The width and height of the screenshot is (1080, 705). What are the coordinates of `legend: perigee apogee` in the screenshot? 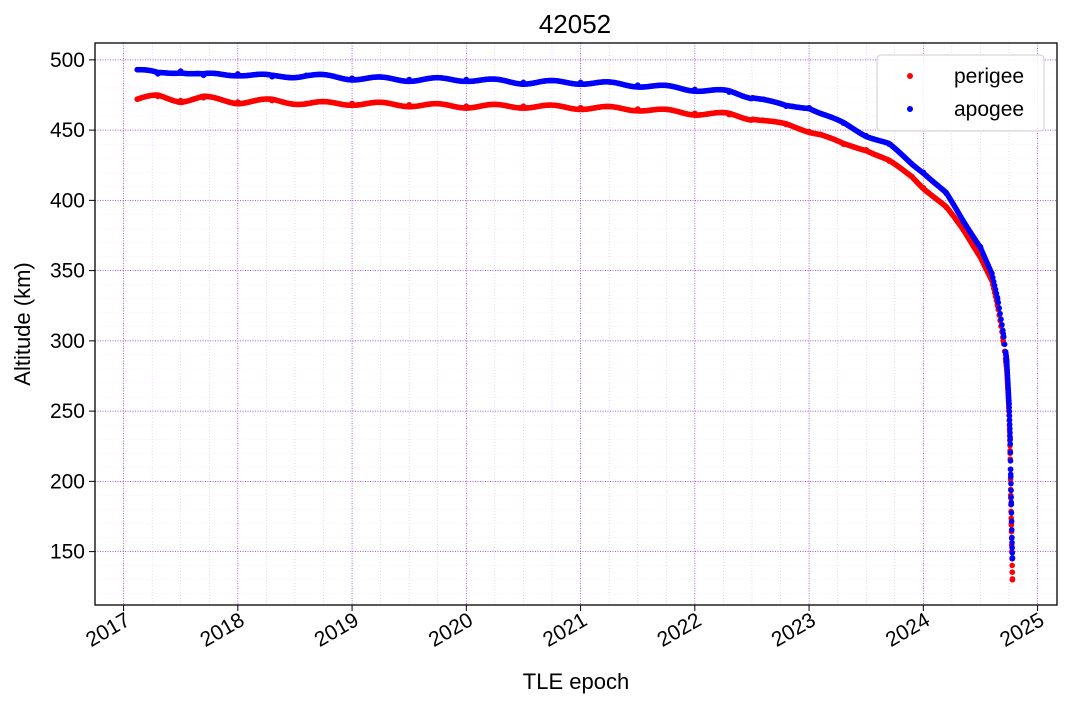 It's located at (960, 93).